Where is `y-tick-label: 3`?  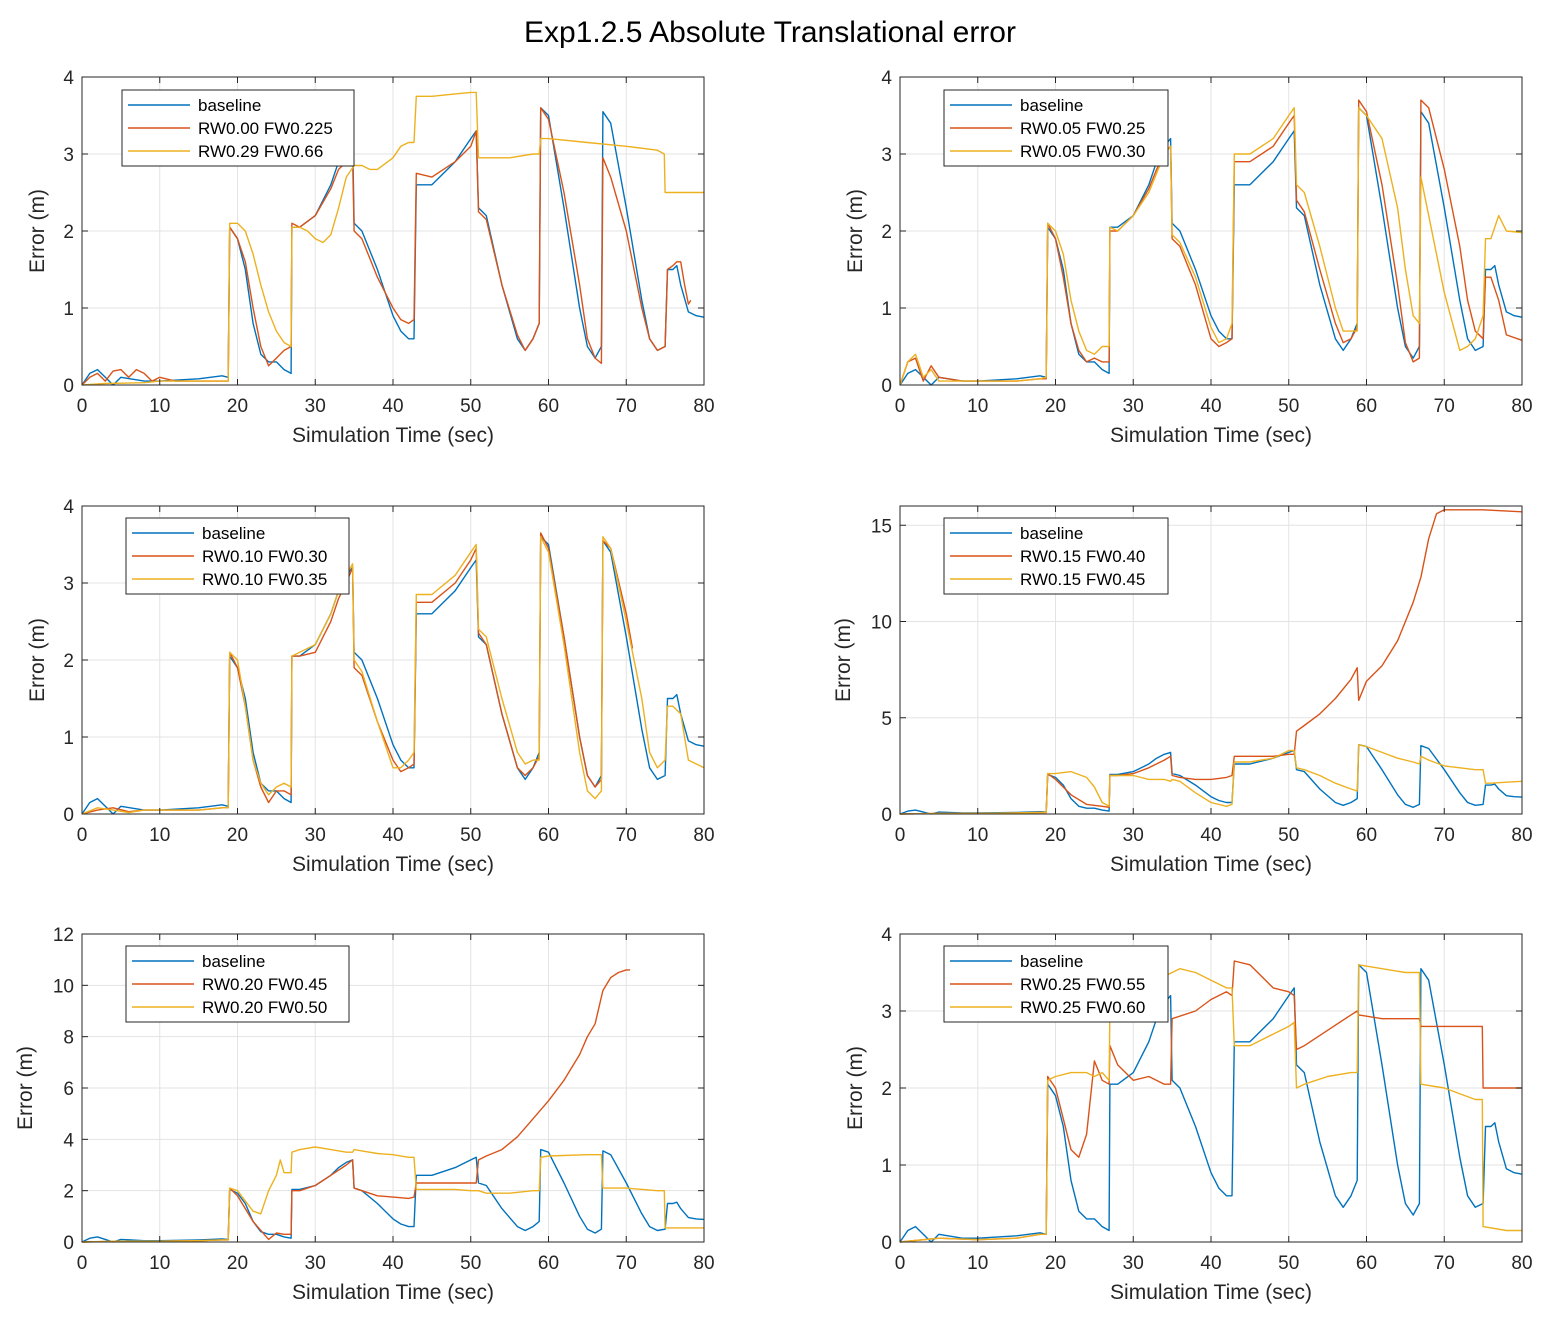 y-tick-label: 3 is located at coordinates (68, 155).